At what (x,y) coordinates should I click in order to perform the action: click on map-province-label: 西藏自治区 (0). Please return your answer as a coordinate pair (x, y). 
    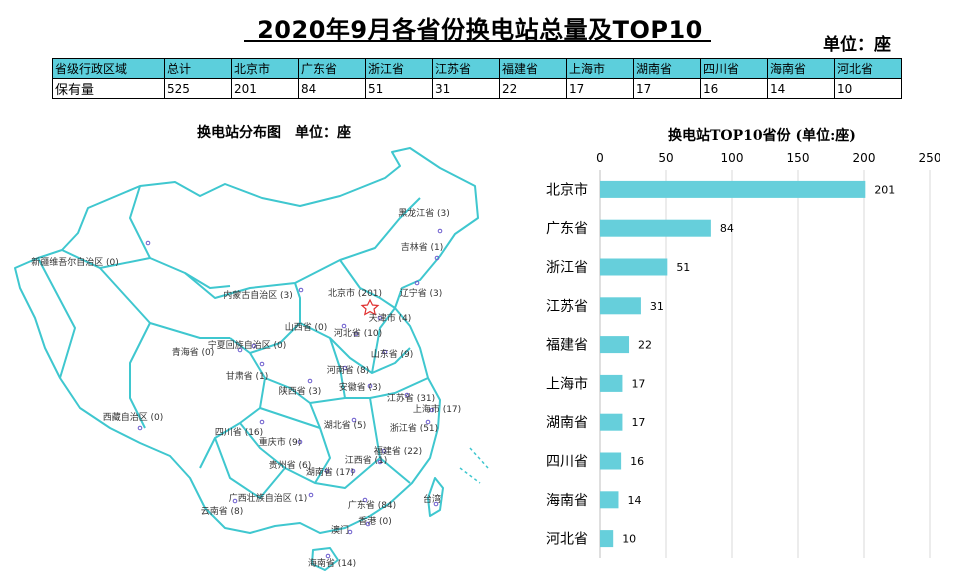
    Looking at the image, I should click on (133, 417).